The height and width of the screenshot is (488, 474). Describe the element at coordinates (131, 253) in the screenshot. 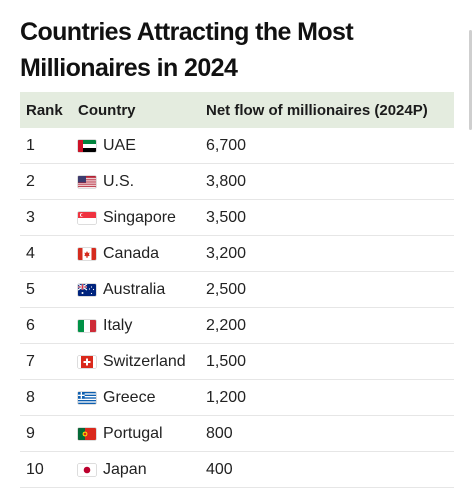

I see `country-name: Canada` at that location.